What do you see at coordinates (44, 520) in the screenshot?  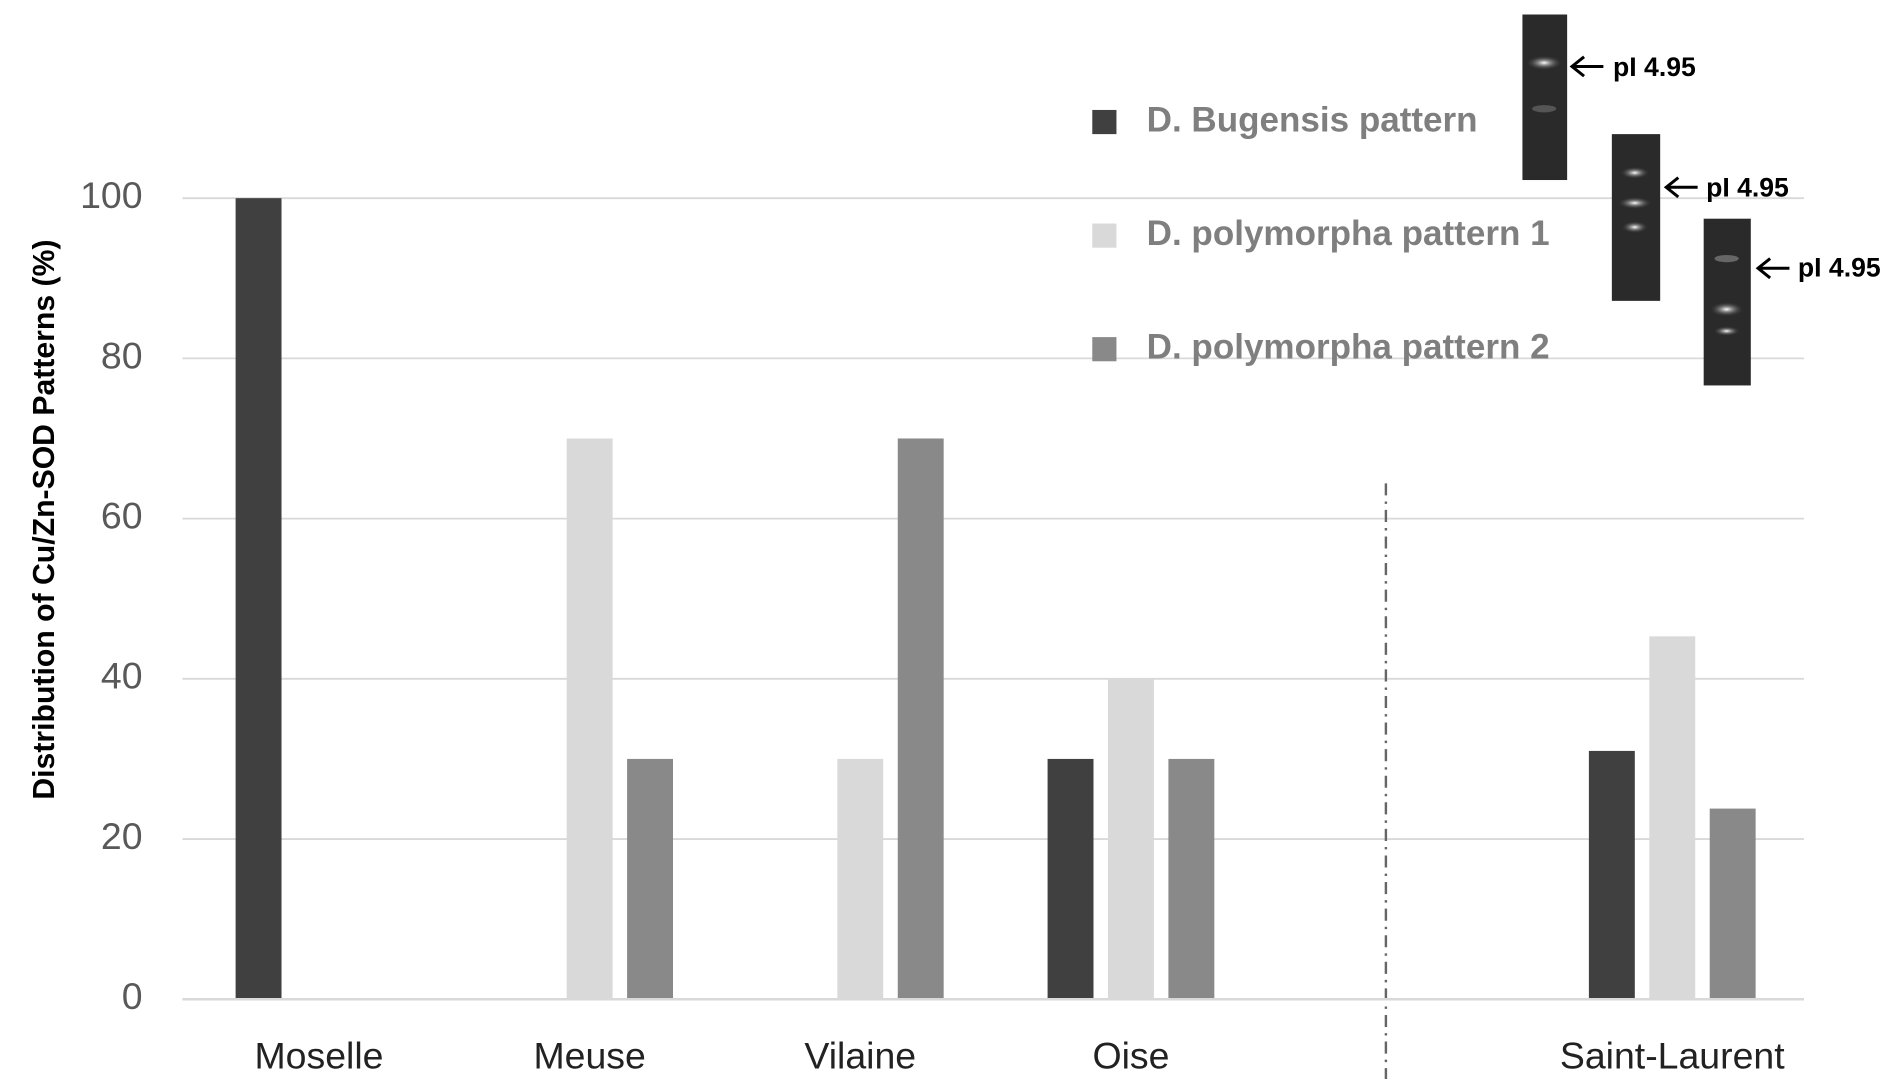 I see `y-axis-label: Distribution of Cu/Zn-SOD Patterns (%)` at bounding box center [44, 520].